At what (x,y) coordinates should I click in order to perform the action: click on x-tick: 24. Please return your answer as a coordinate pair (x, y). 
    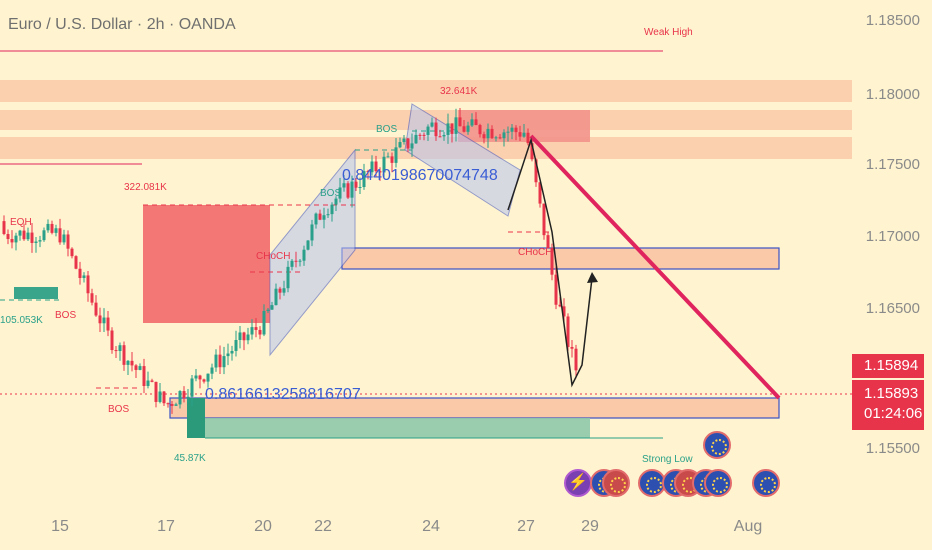
    Looking at the image, I should click on (431, 526).